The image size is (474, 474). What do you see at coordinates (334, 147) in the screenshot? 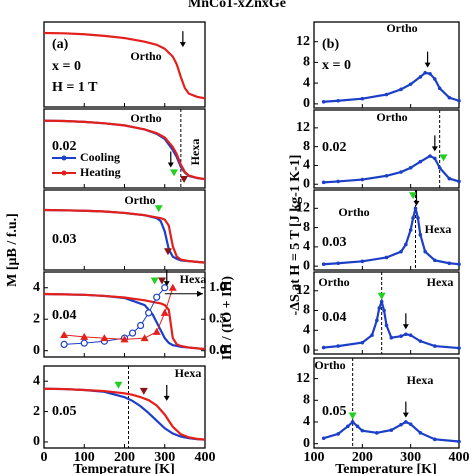
I see `annotation: 0.02` at bounding box center [334, 147].